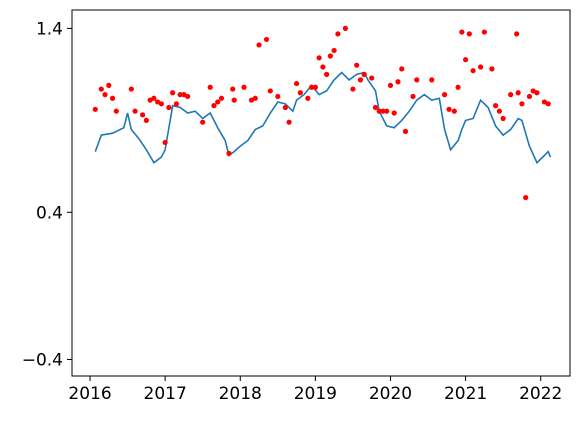 This screenshot has height=423, width=579. Describe the element at coordinates (49, 29) in the screenshot. I see `y-tick-label: 1.4` at that location.